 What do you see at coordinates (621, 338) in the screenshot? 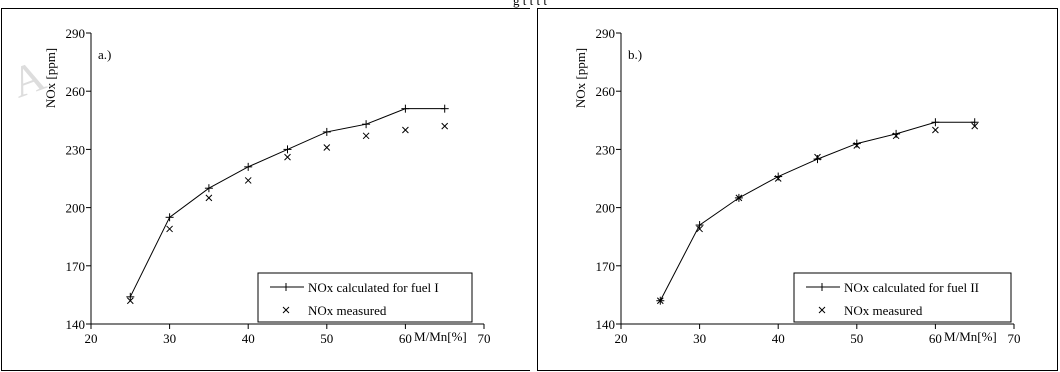
I see `chart-b-x-tick-label: 20` at bounding box center [621, 338].